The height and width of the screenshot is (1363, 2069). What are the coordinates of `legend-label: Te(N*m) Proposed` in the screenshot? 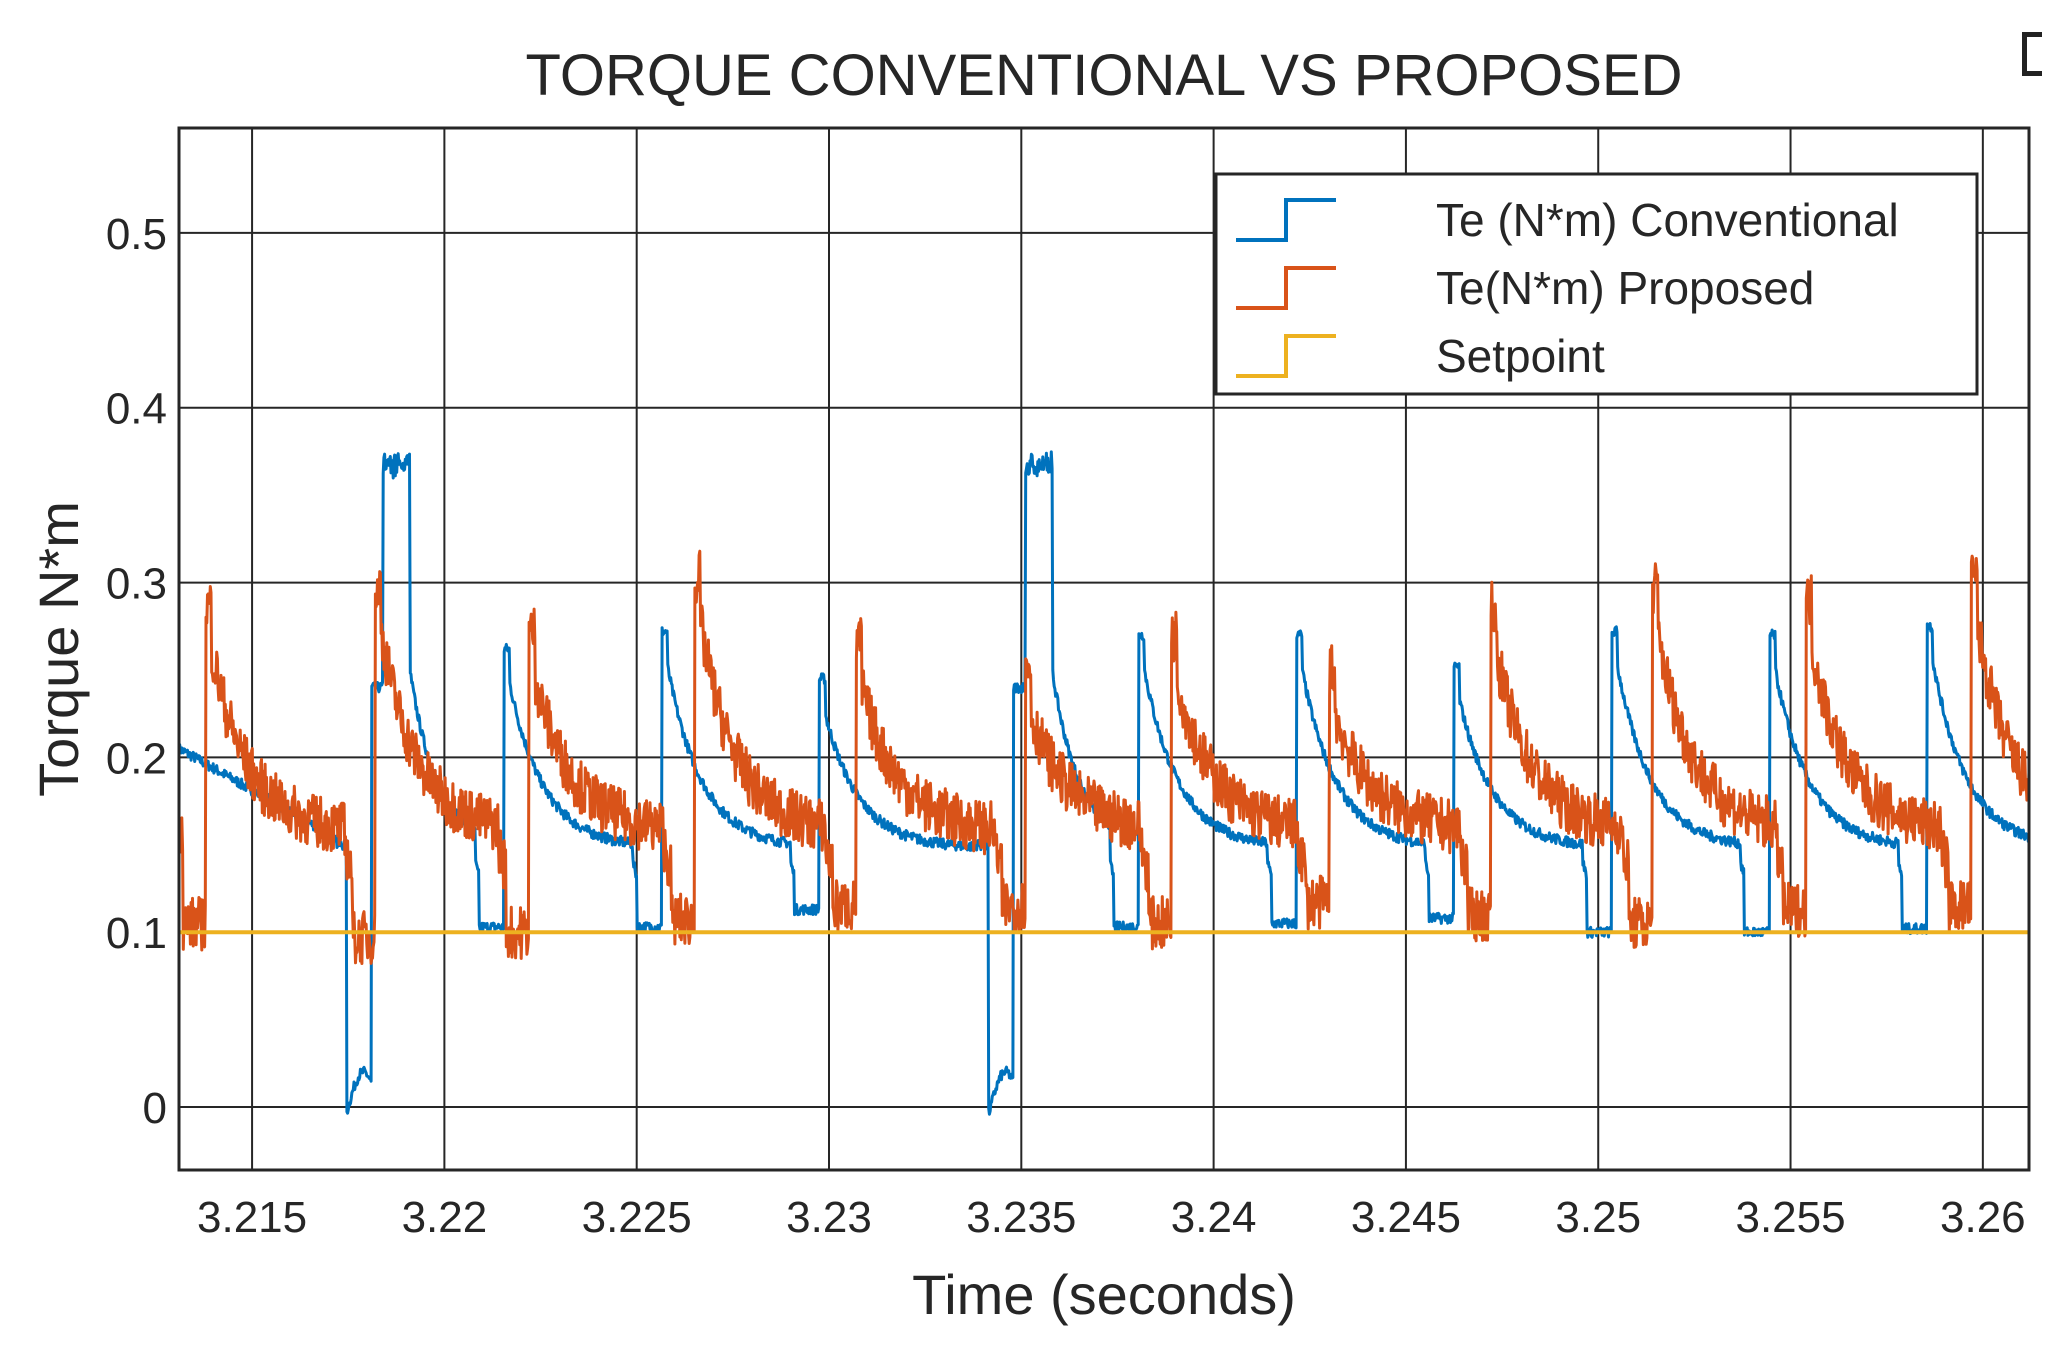 It's located at (1625, 288).